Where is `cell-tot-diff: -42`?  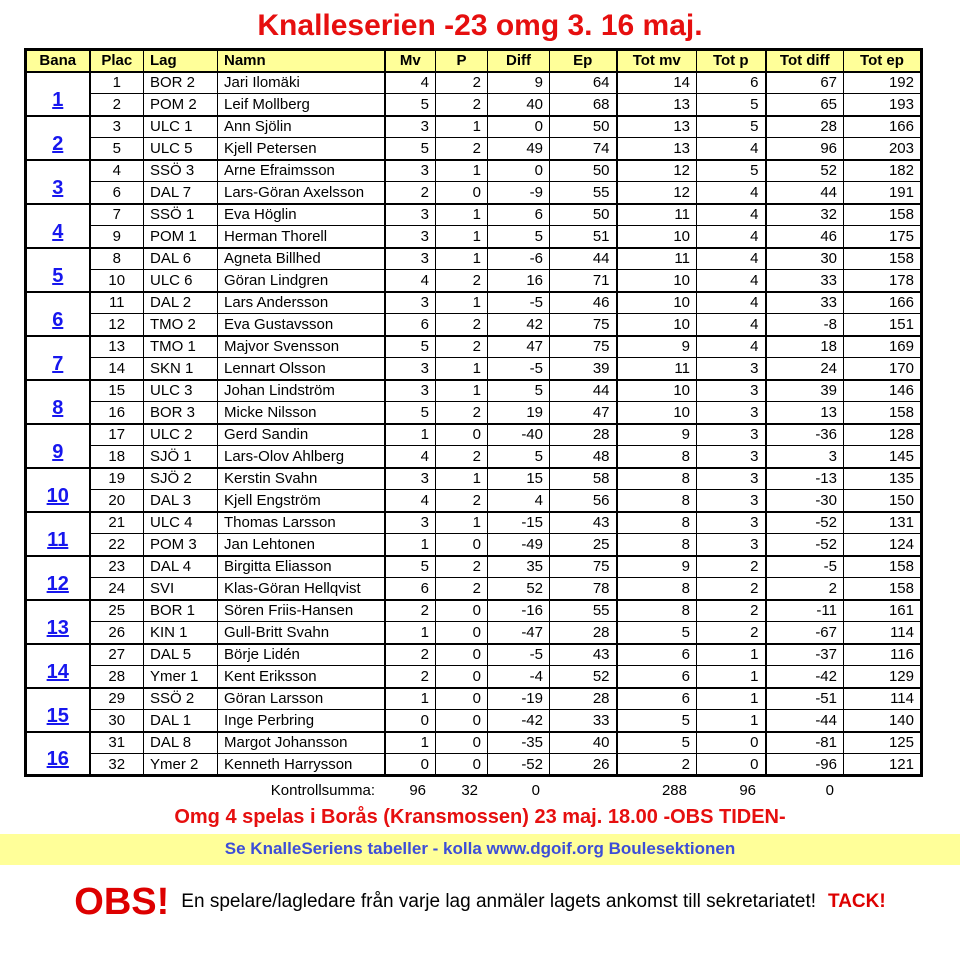
cell-tot-diff: -42 is located at coordinates (804, 676).